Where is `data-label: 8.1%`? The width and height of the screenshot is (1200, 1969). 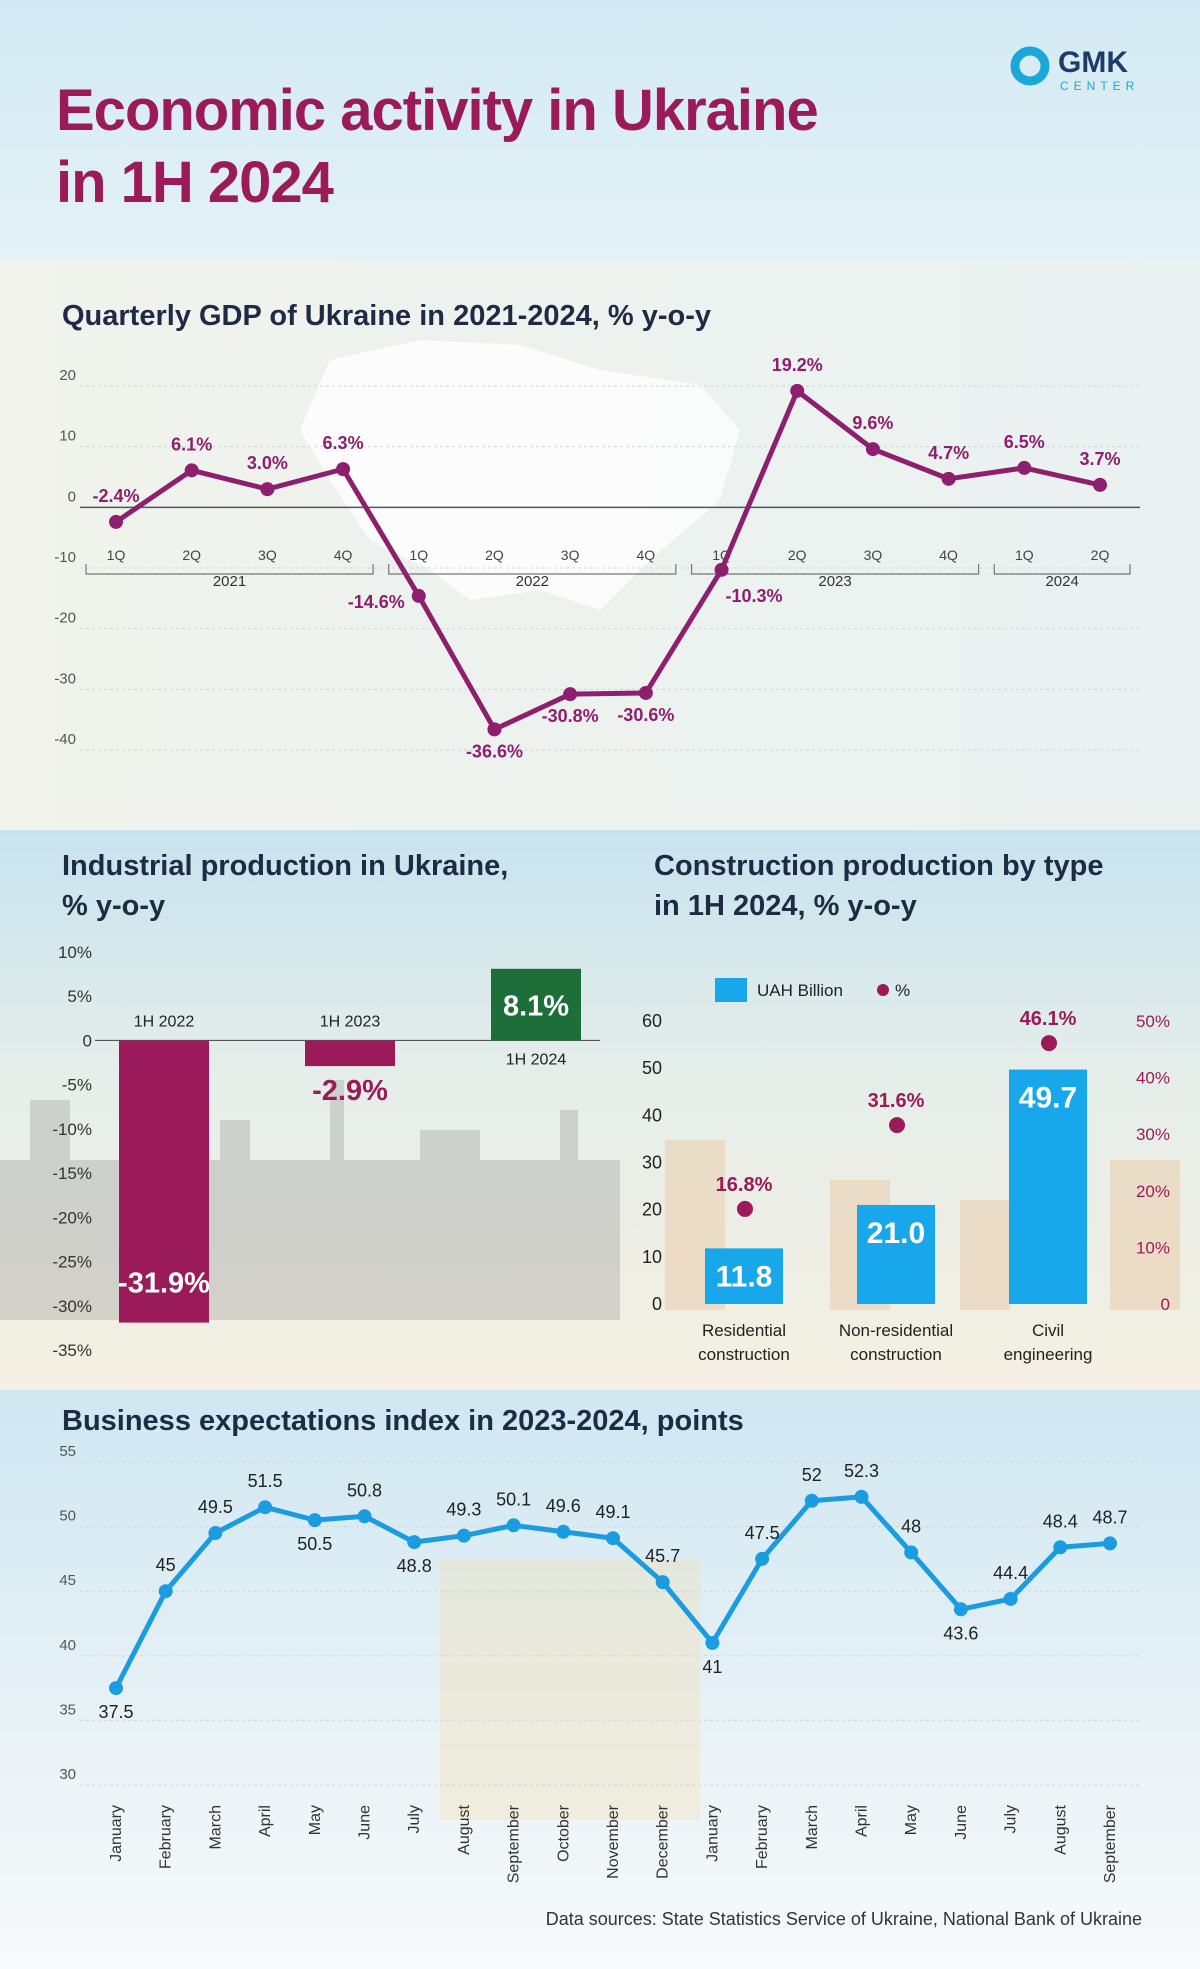
data-label: 8.1% is located at coordinates (536, 1007).